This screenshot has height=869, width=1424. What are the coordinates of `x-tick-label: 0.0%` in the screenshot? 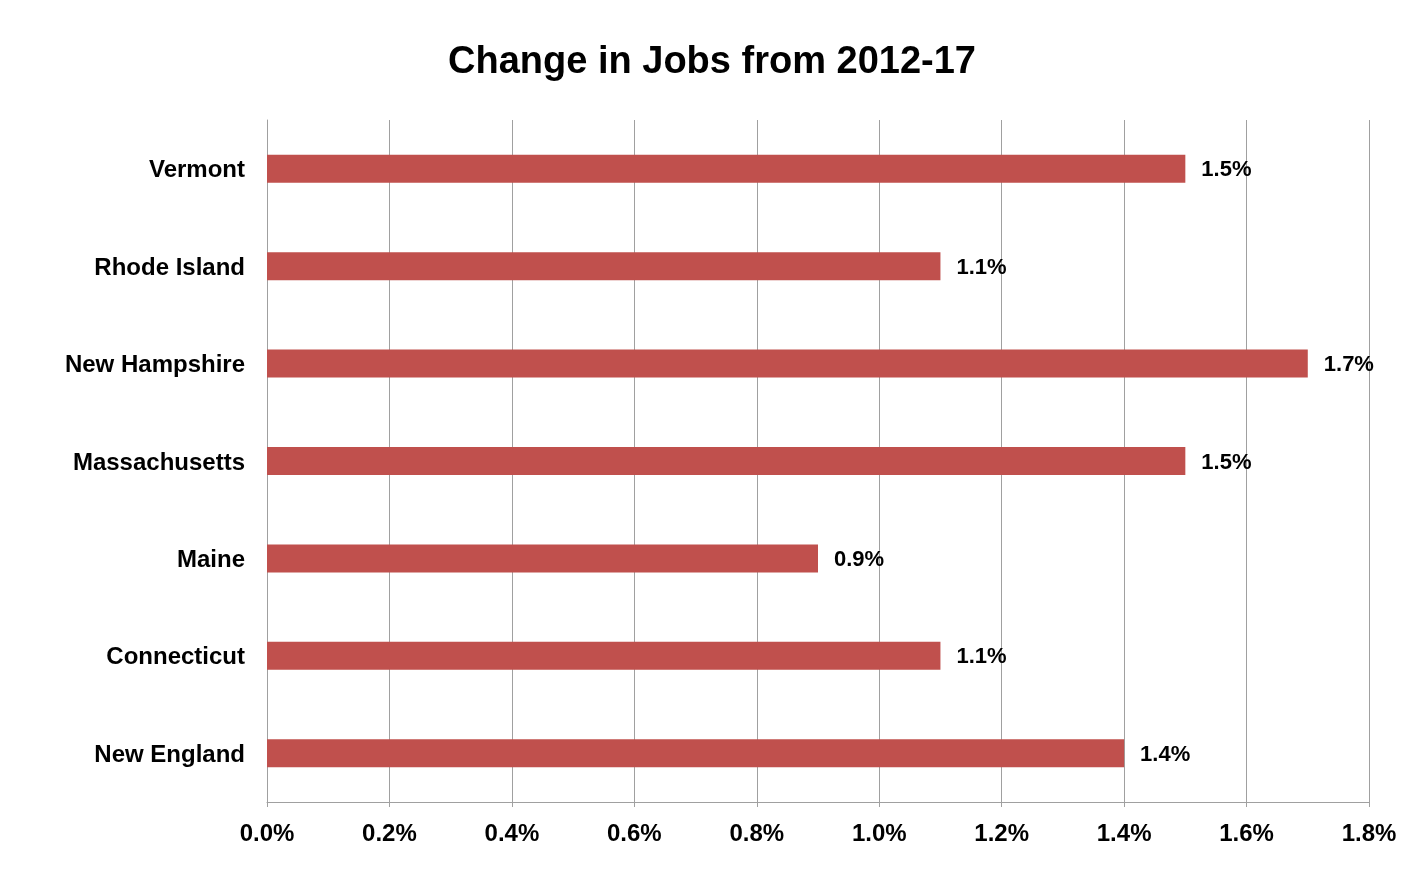 It's located at (267, 832).